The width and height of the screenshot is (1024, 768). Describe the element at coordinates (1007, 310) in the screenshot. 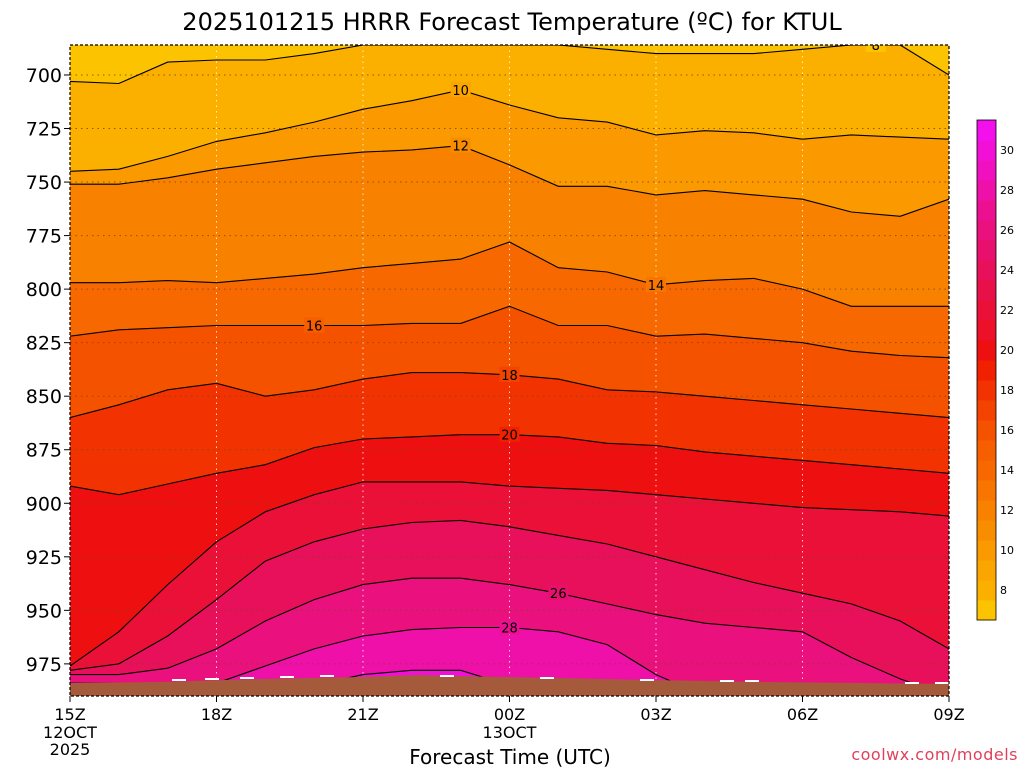

I see `colorbar-label: 22` at that location.